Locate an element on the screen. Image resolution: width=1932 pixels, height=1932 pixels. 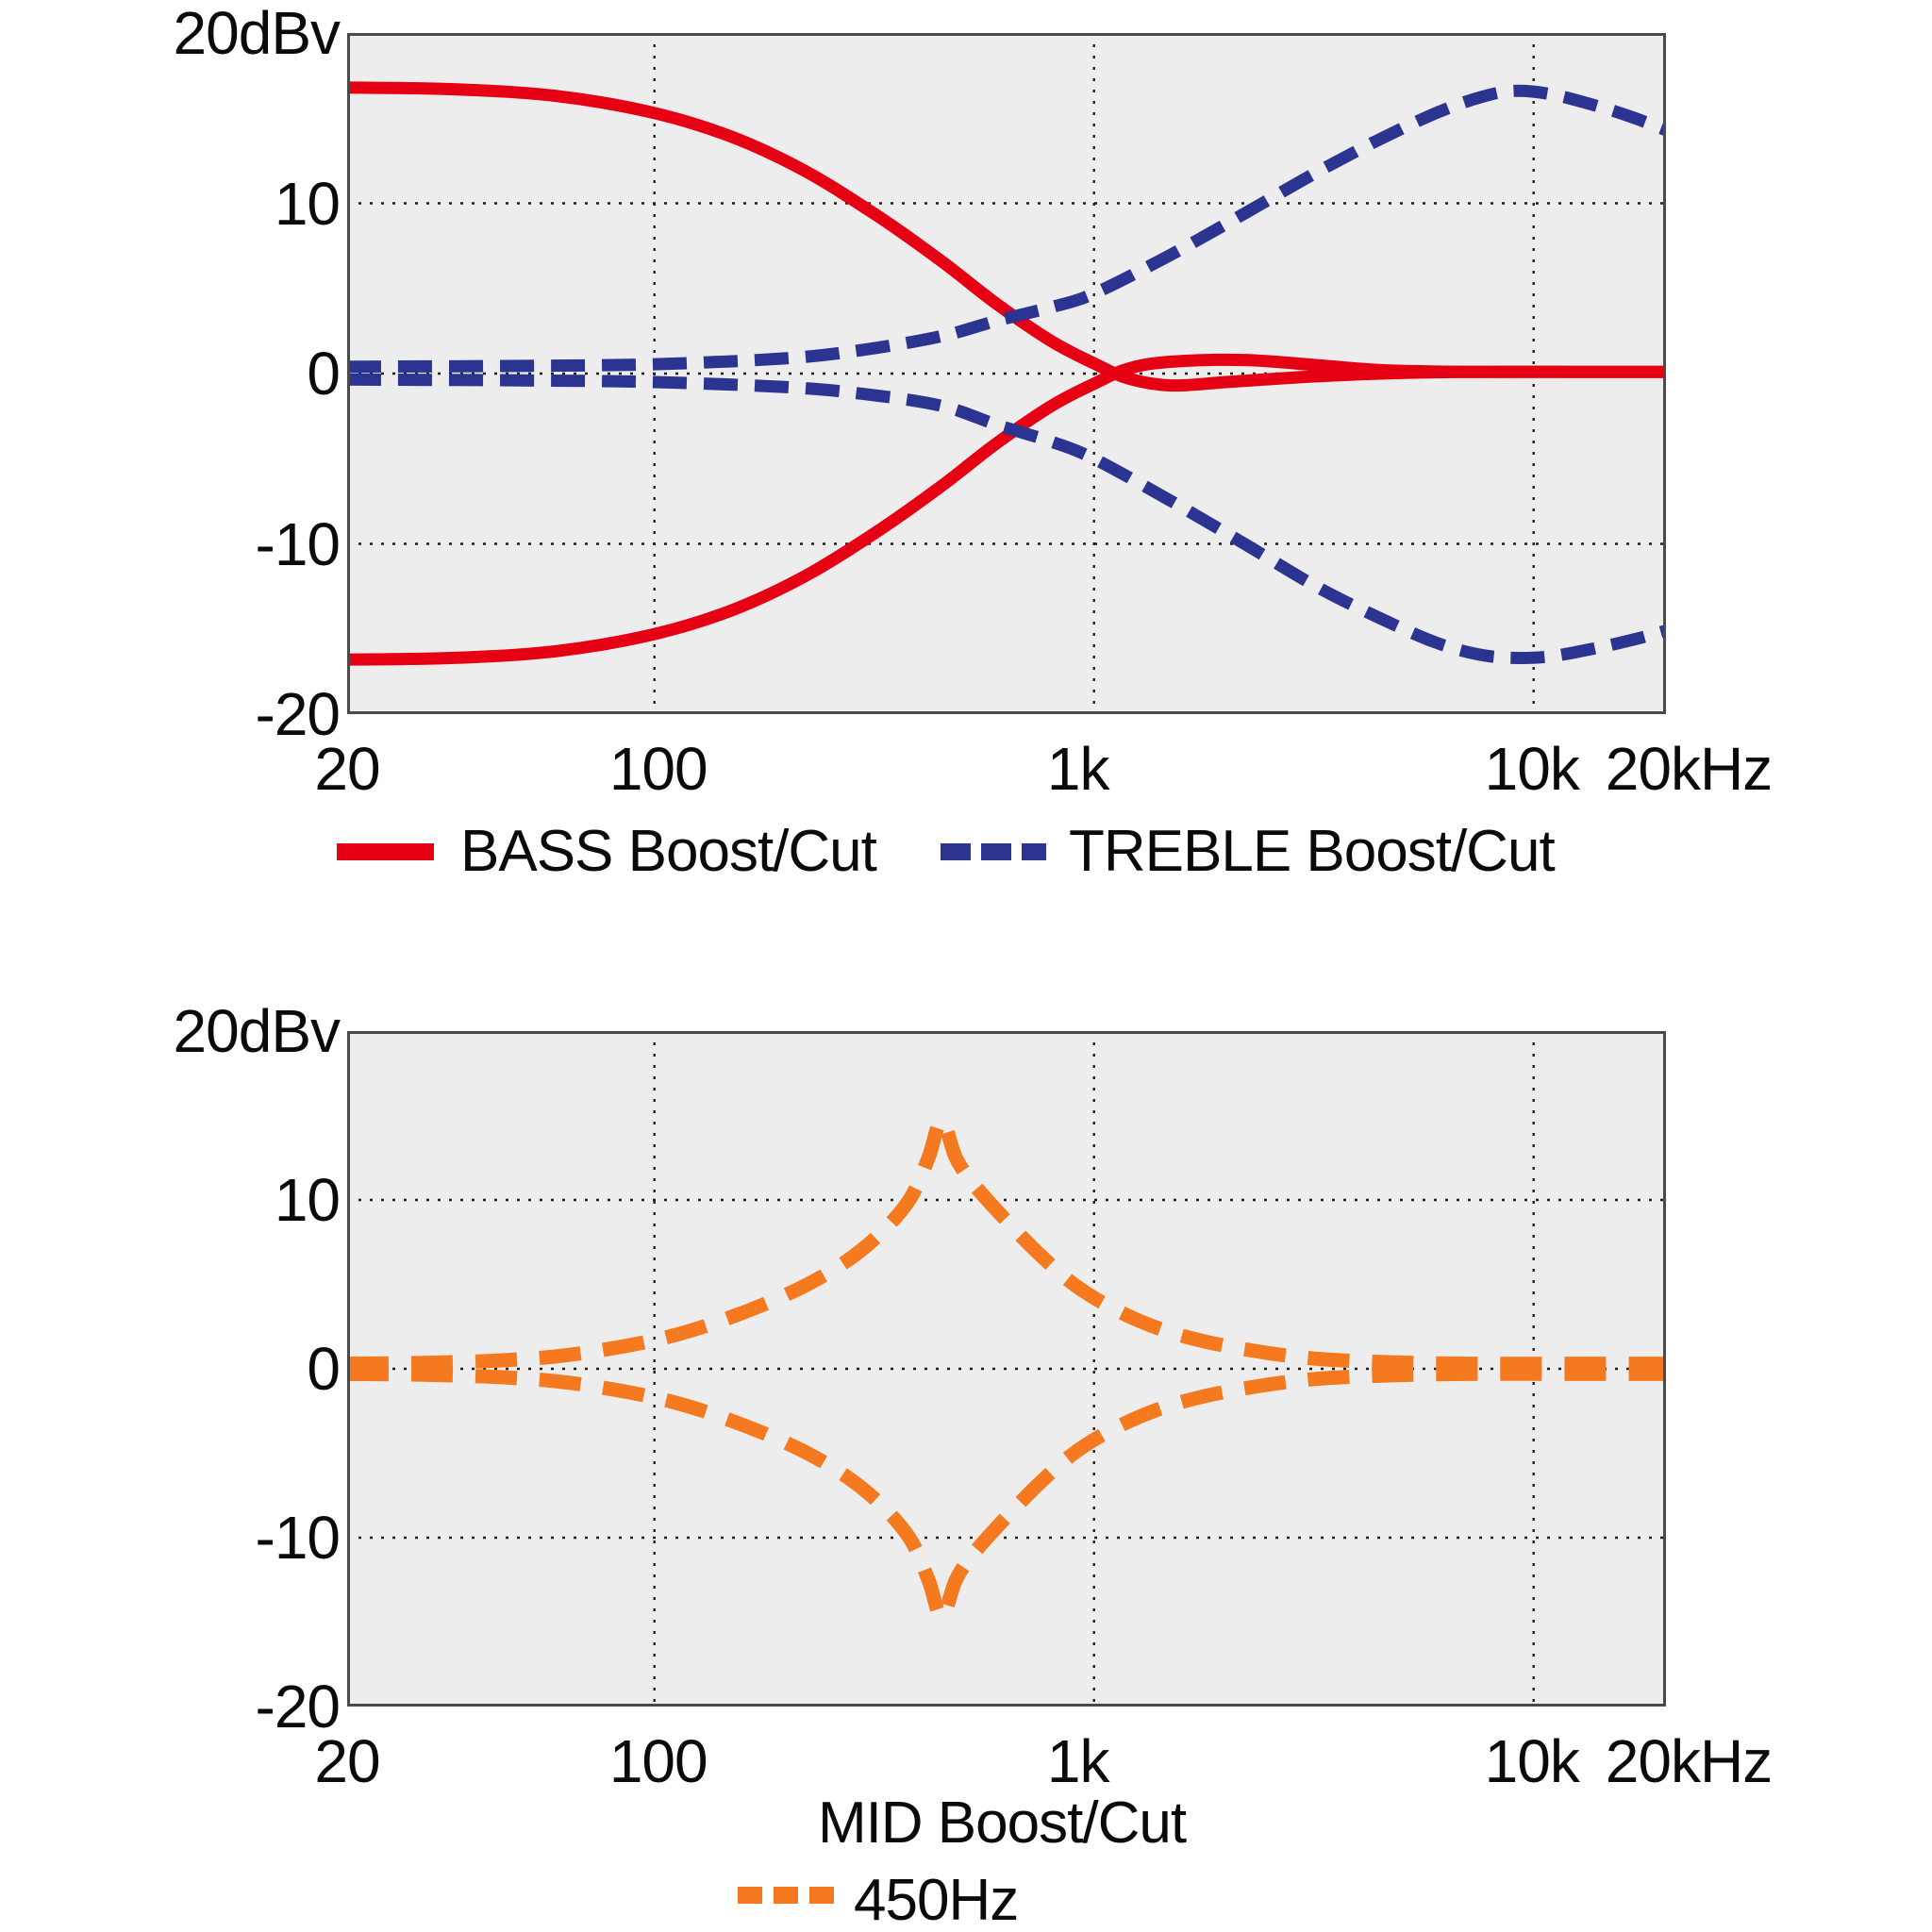
curve-treble-boost is located at coordinates (1006, 229).